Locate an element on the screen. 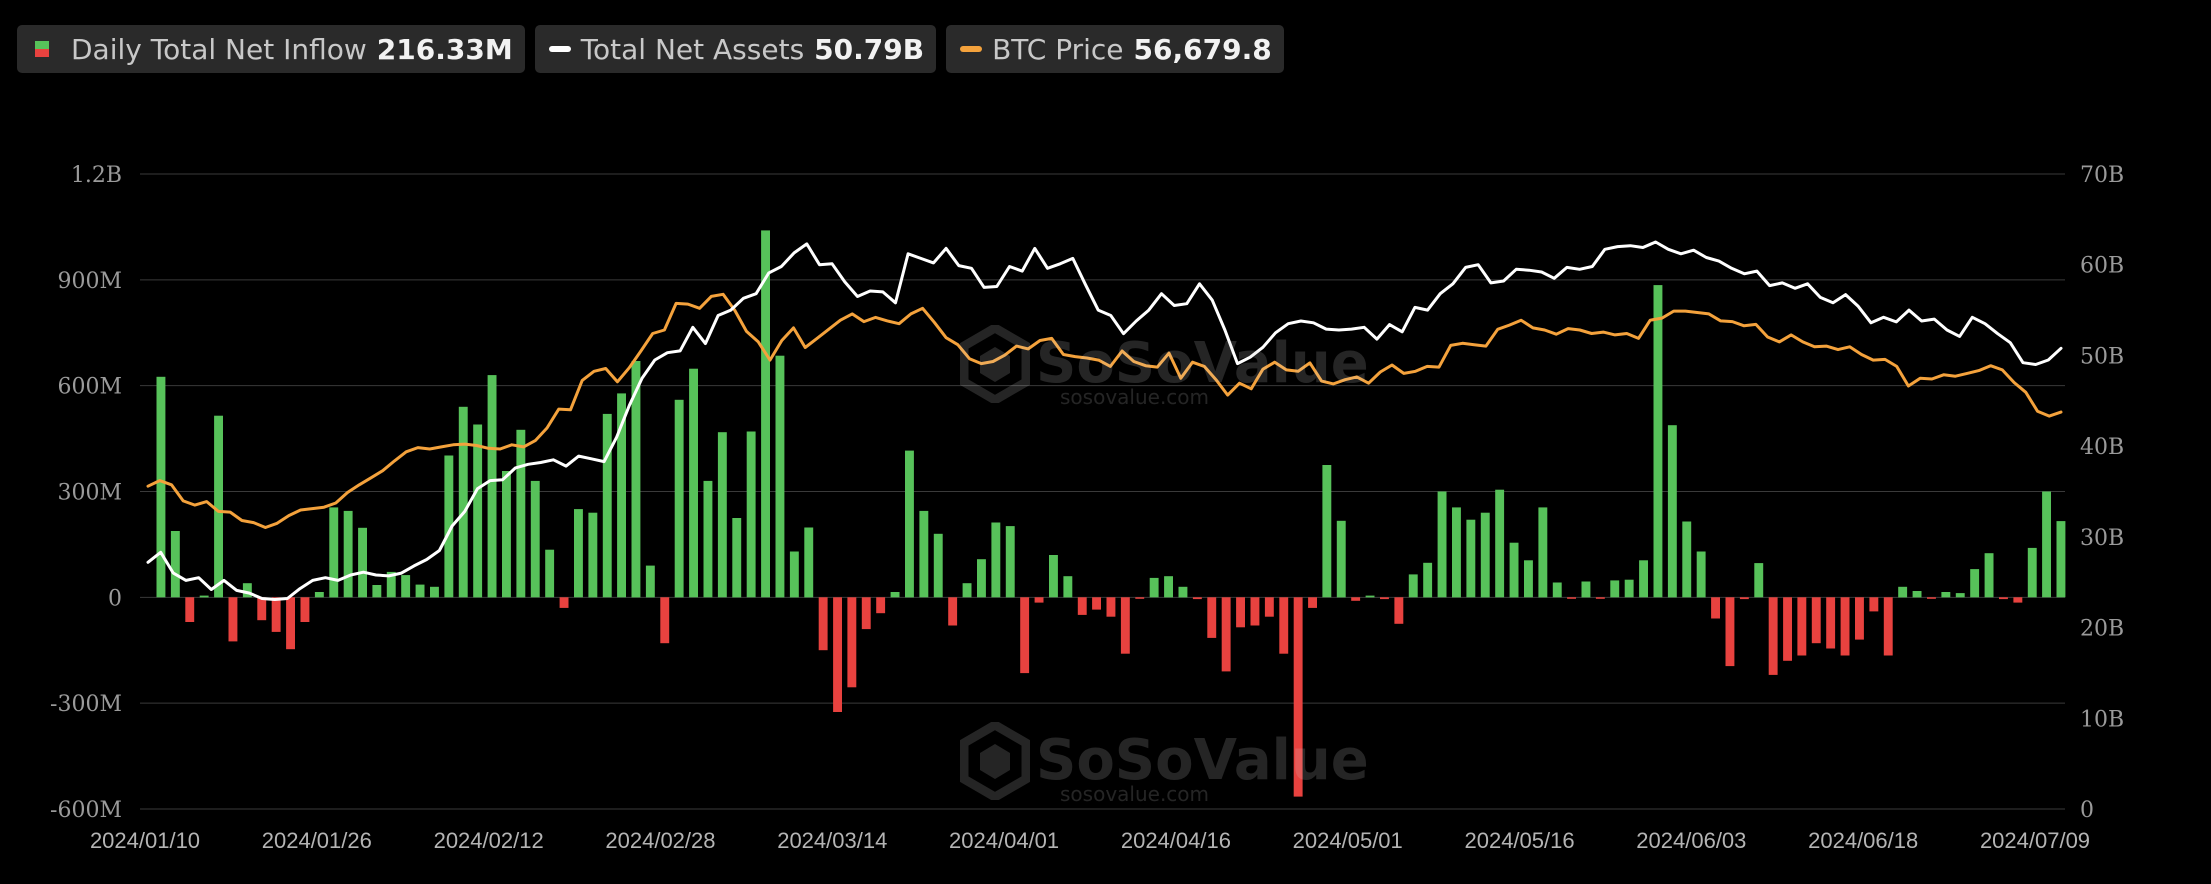 This screenshot has height=884, width=2211. x-tick-label: 2024/02/12 is located at coordinates (489, 840).